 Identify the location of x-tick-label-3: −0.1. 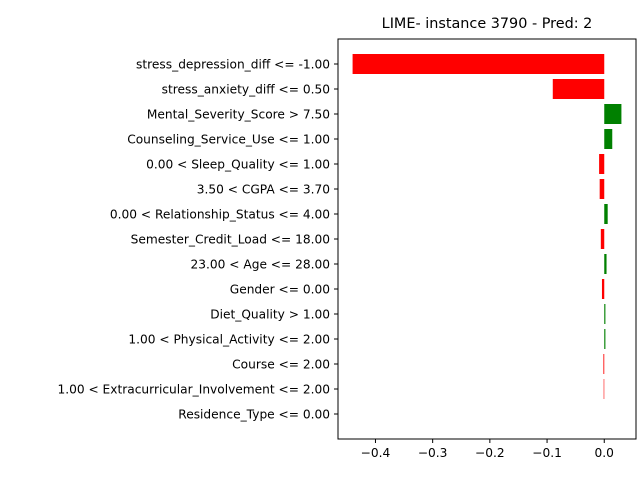
(547, 453).